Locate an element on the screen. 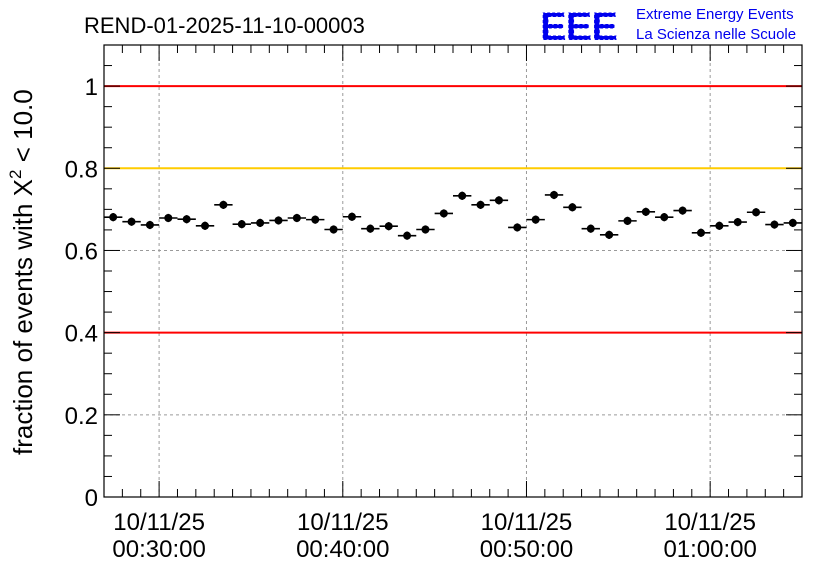 Image resolution: width=836 pixels, height=572 pixels. y-tick-label: 0.6 is located at coordinates (81, 251).